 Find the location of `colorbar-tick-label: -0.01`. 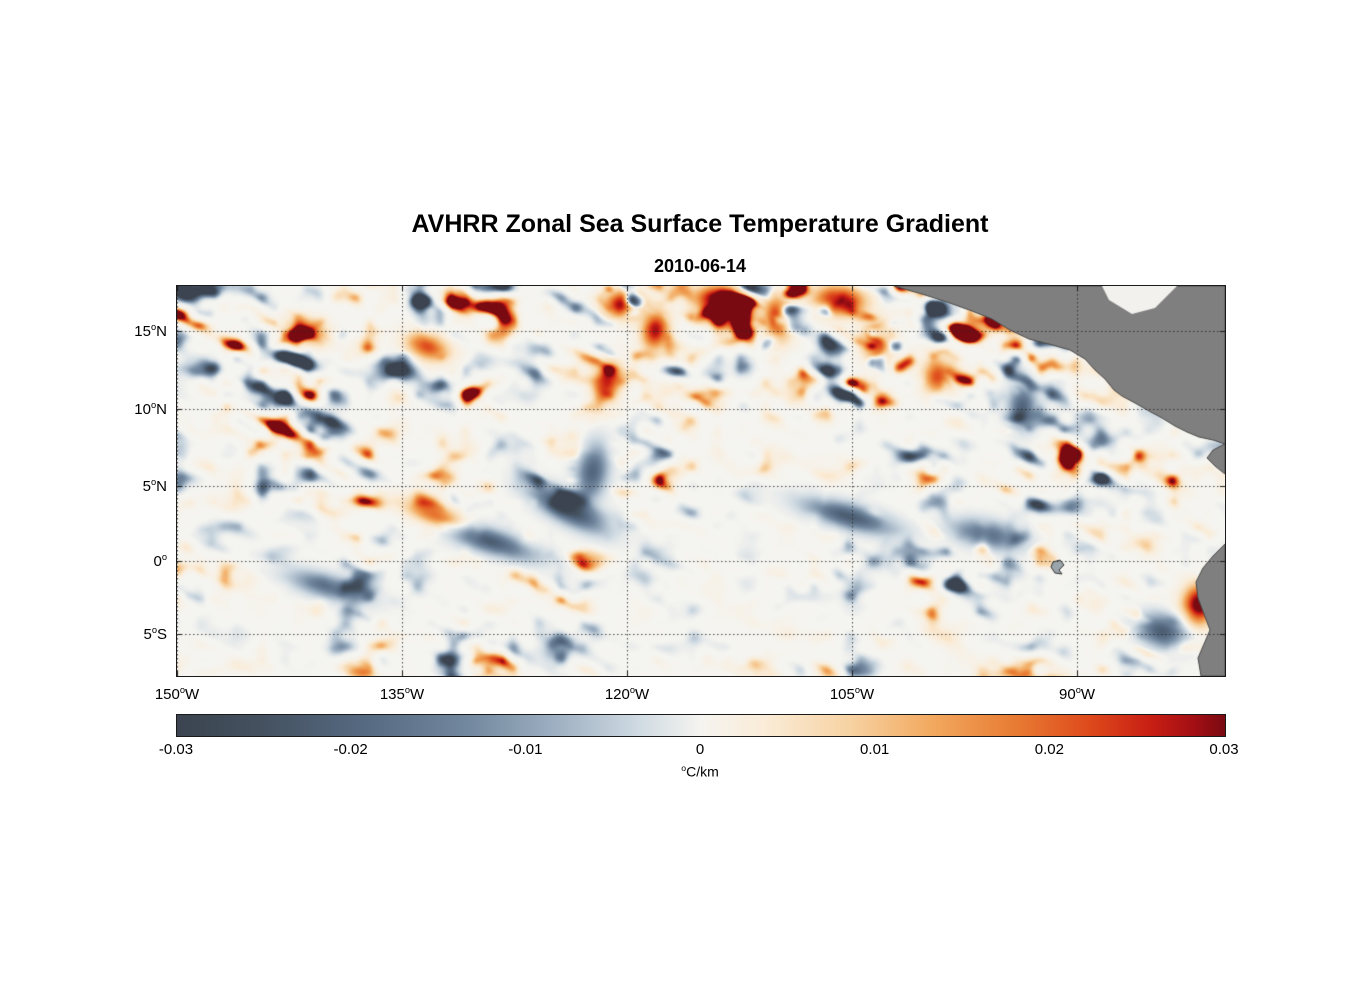

colorbar-tick-label: -0.01 is located at coordinates (525, 749).